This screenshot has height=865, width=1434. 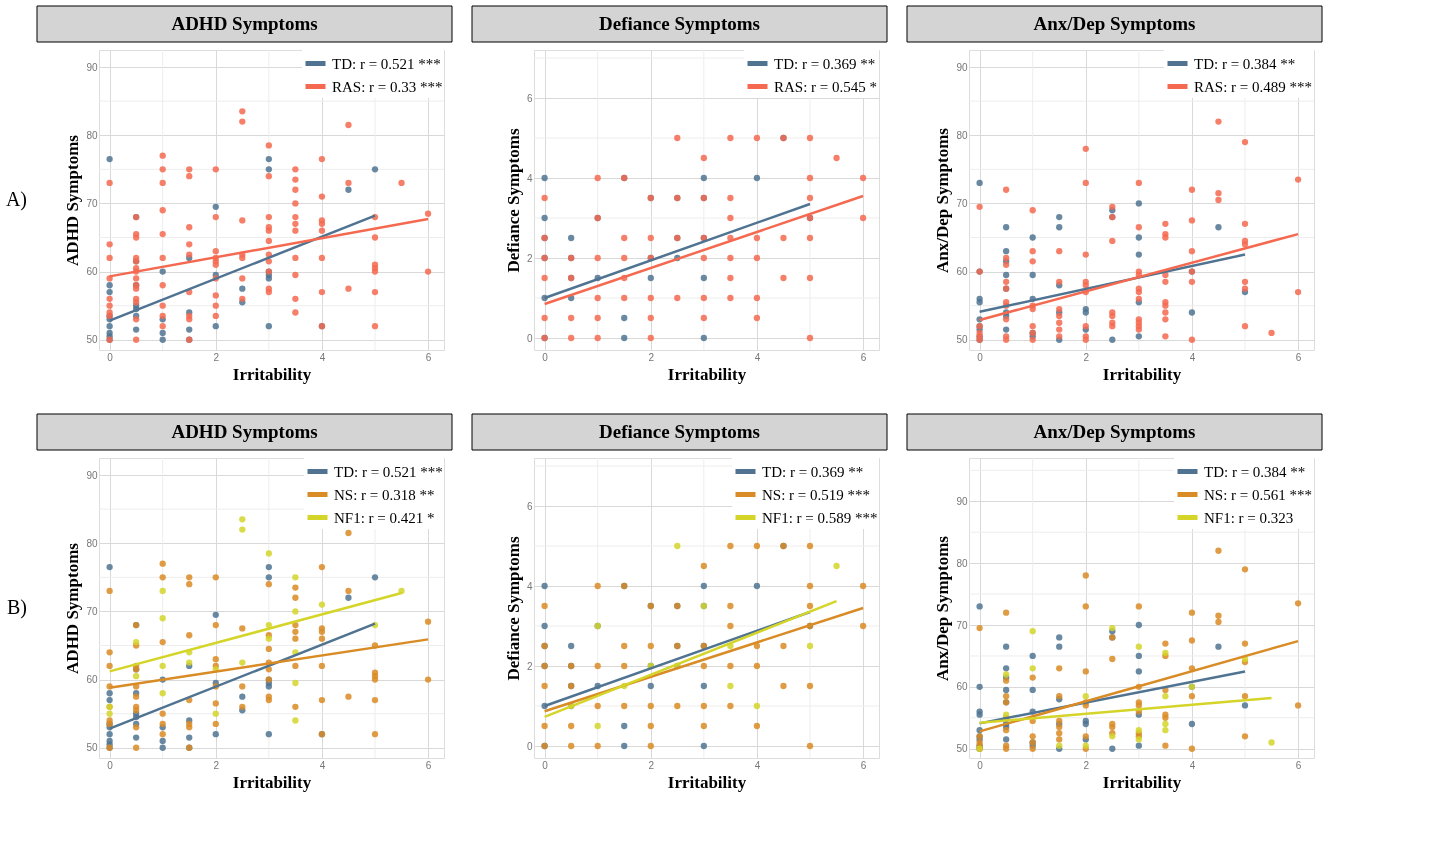 I want to click on legend-label: NS: r = 0.519 ***, so click(x=816, y=494).